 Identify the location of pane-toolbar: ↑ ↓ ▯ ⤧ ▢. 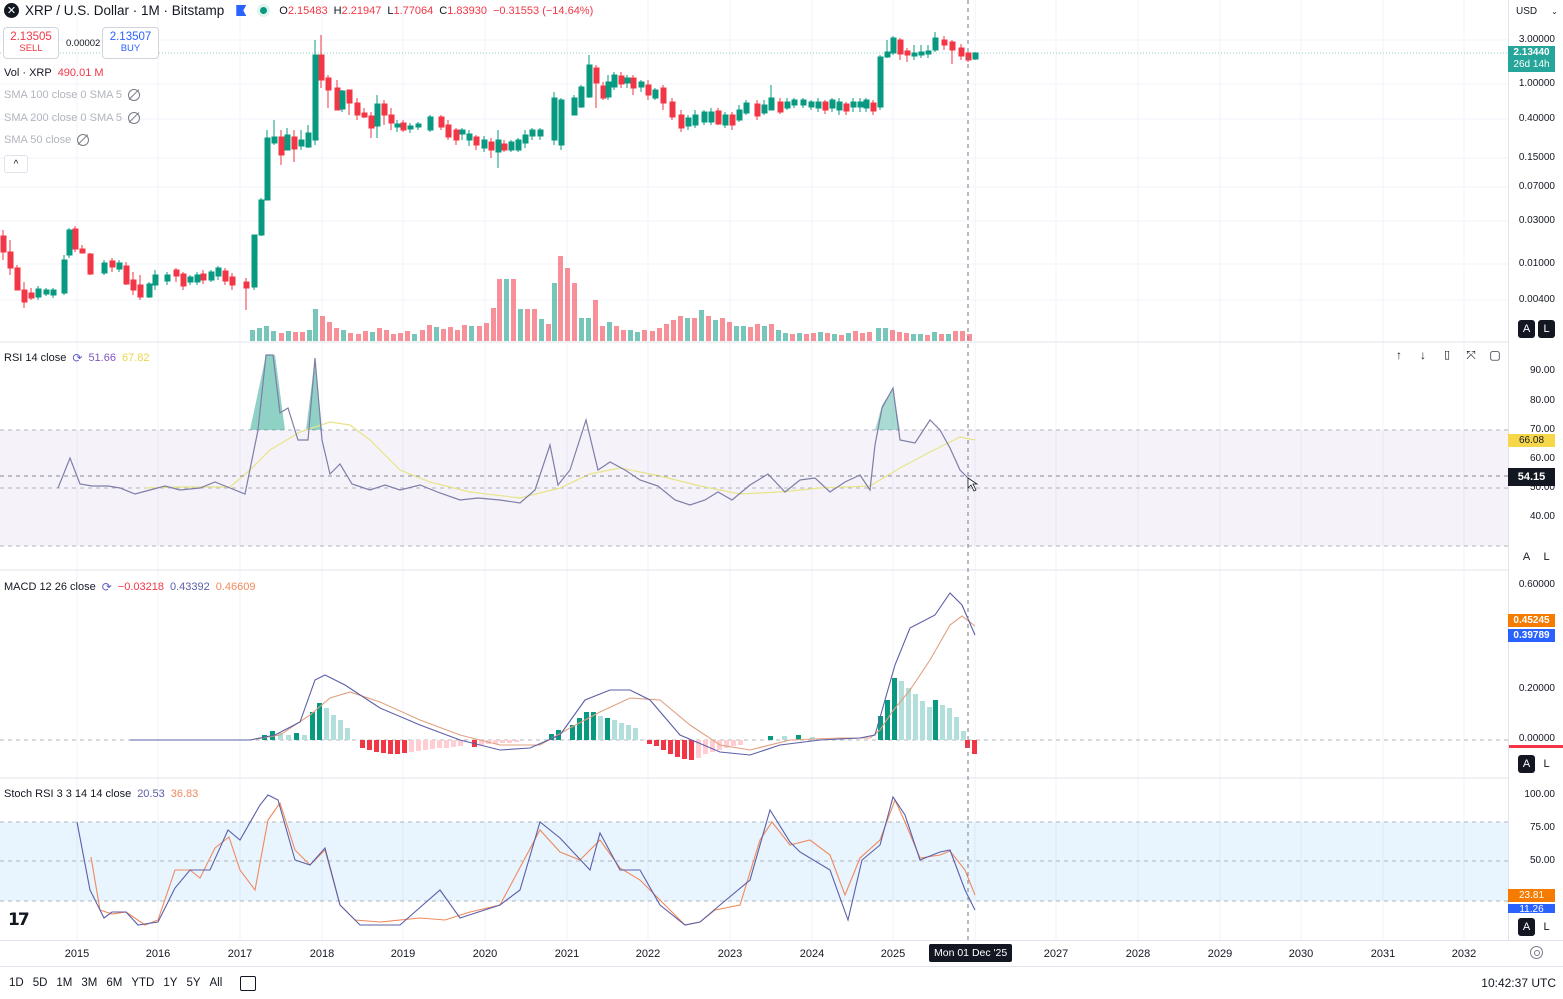
(1447, 355).